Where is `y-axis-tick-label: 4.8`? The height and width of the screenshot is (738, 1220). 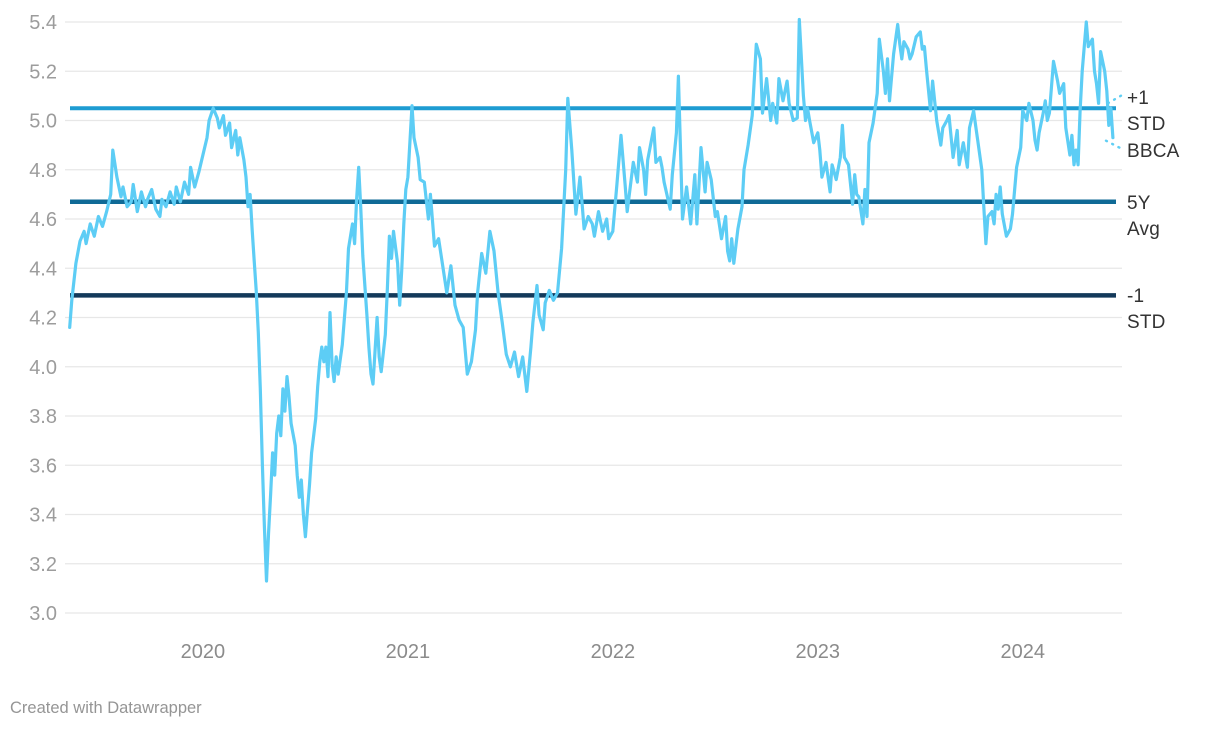 y-axis-tick-label: 4.8 is located at coordinates (43, 171).